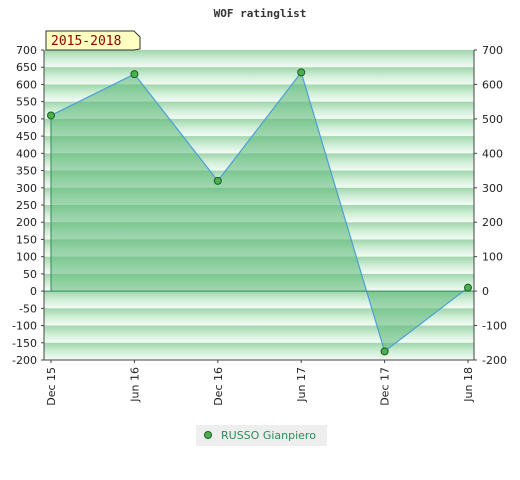 The width and height of the screenshot is (520, 480). What do you see at coordinates (492, 119) in the screenshot?
I see `y-tick-label-right: 500` at bounding box center [492, 119].